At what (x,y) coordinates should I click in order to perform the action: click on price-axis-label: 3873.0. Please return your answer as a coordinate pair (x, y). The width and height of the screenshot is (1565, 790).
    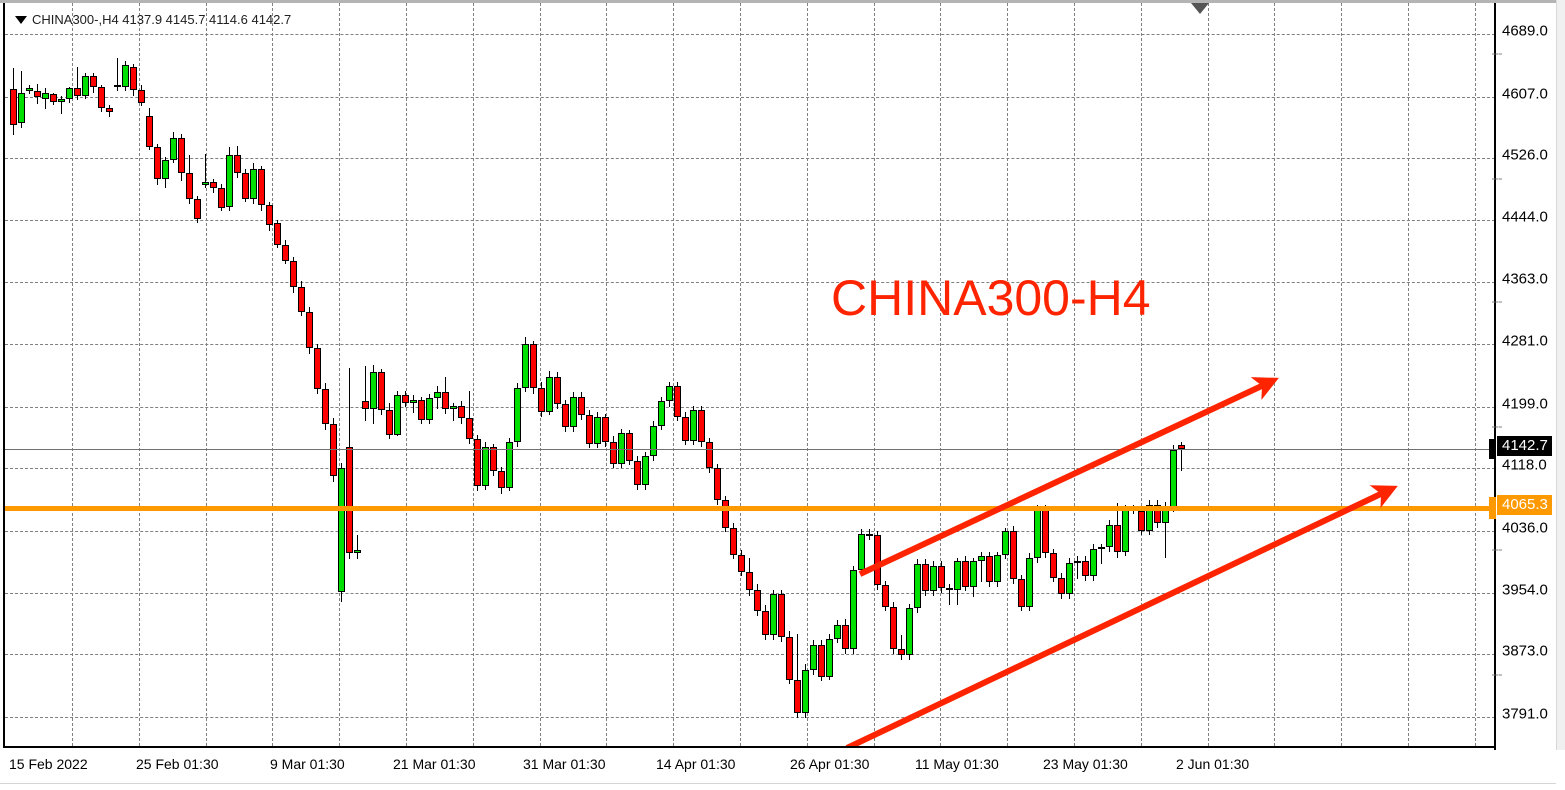
    Looking at the image, I should click on (1525, 651).